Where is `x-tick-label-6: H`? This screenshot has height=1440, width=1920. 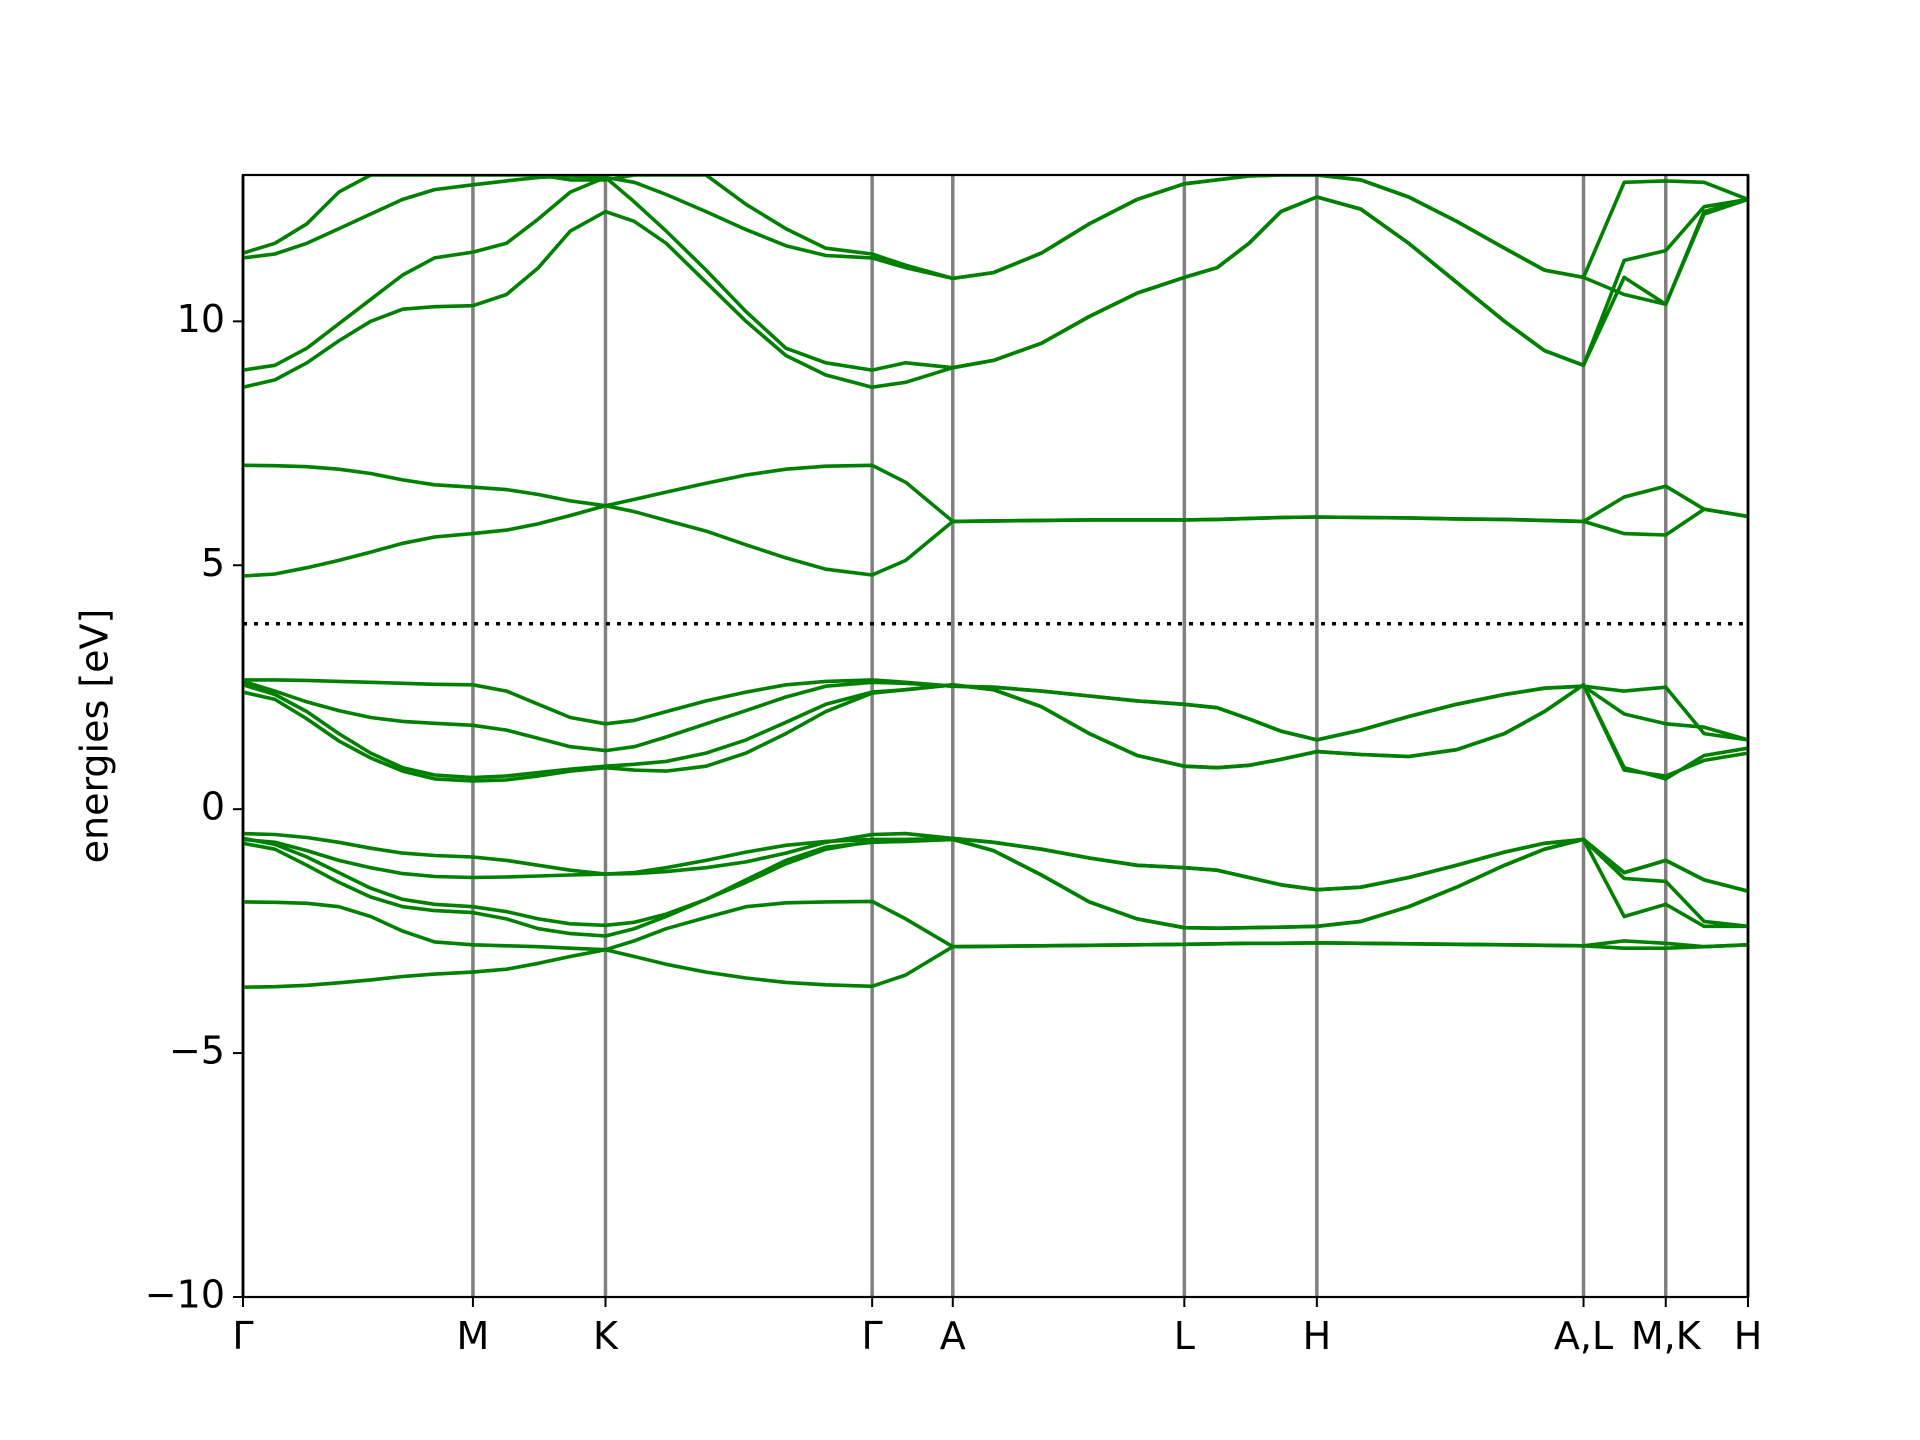 x-tick-label-6: H is located at coordinates (1317, 1336).